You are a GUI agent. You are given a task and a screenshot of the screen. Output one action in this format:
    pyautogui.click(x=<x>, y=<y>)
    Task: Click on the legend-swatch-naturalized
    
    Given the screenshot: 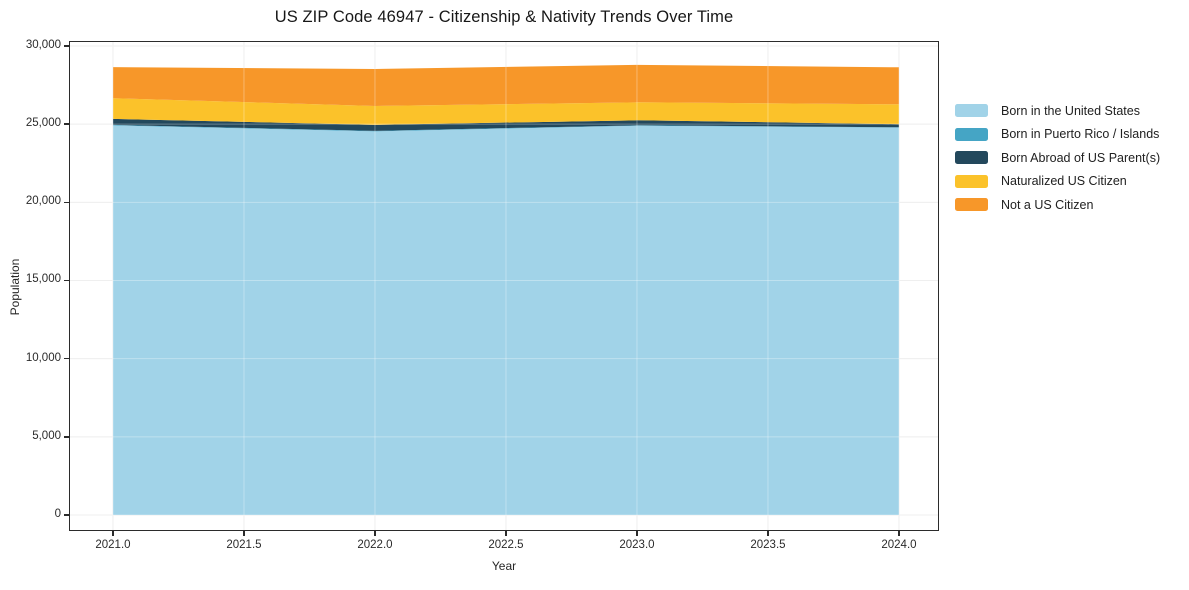 What is the action you would take?
    pyautogui.click(x=971, y=181)
    